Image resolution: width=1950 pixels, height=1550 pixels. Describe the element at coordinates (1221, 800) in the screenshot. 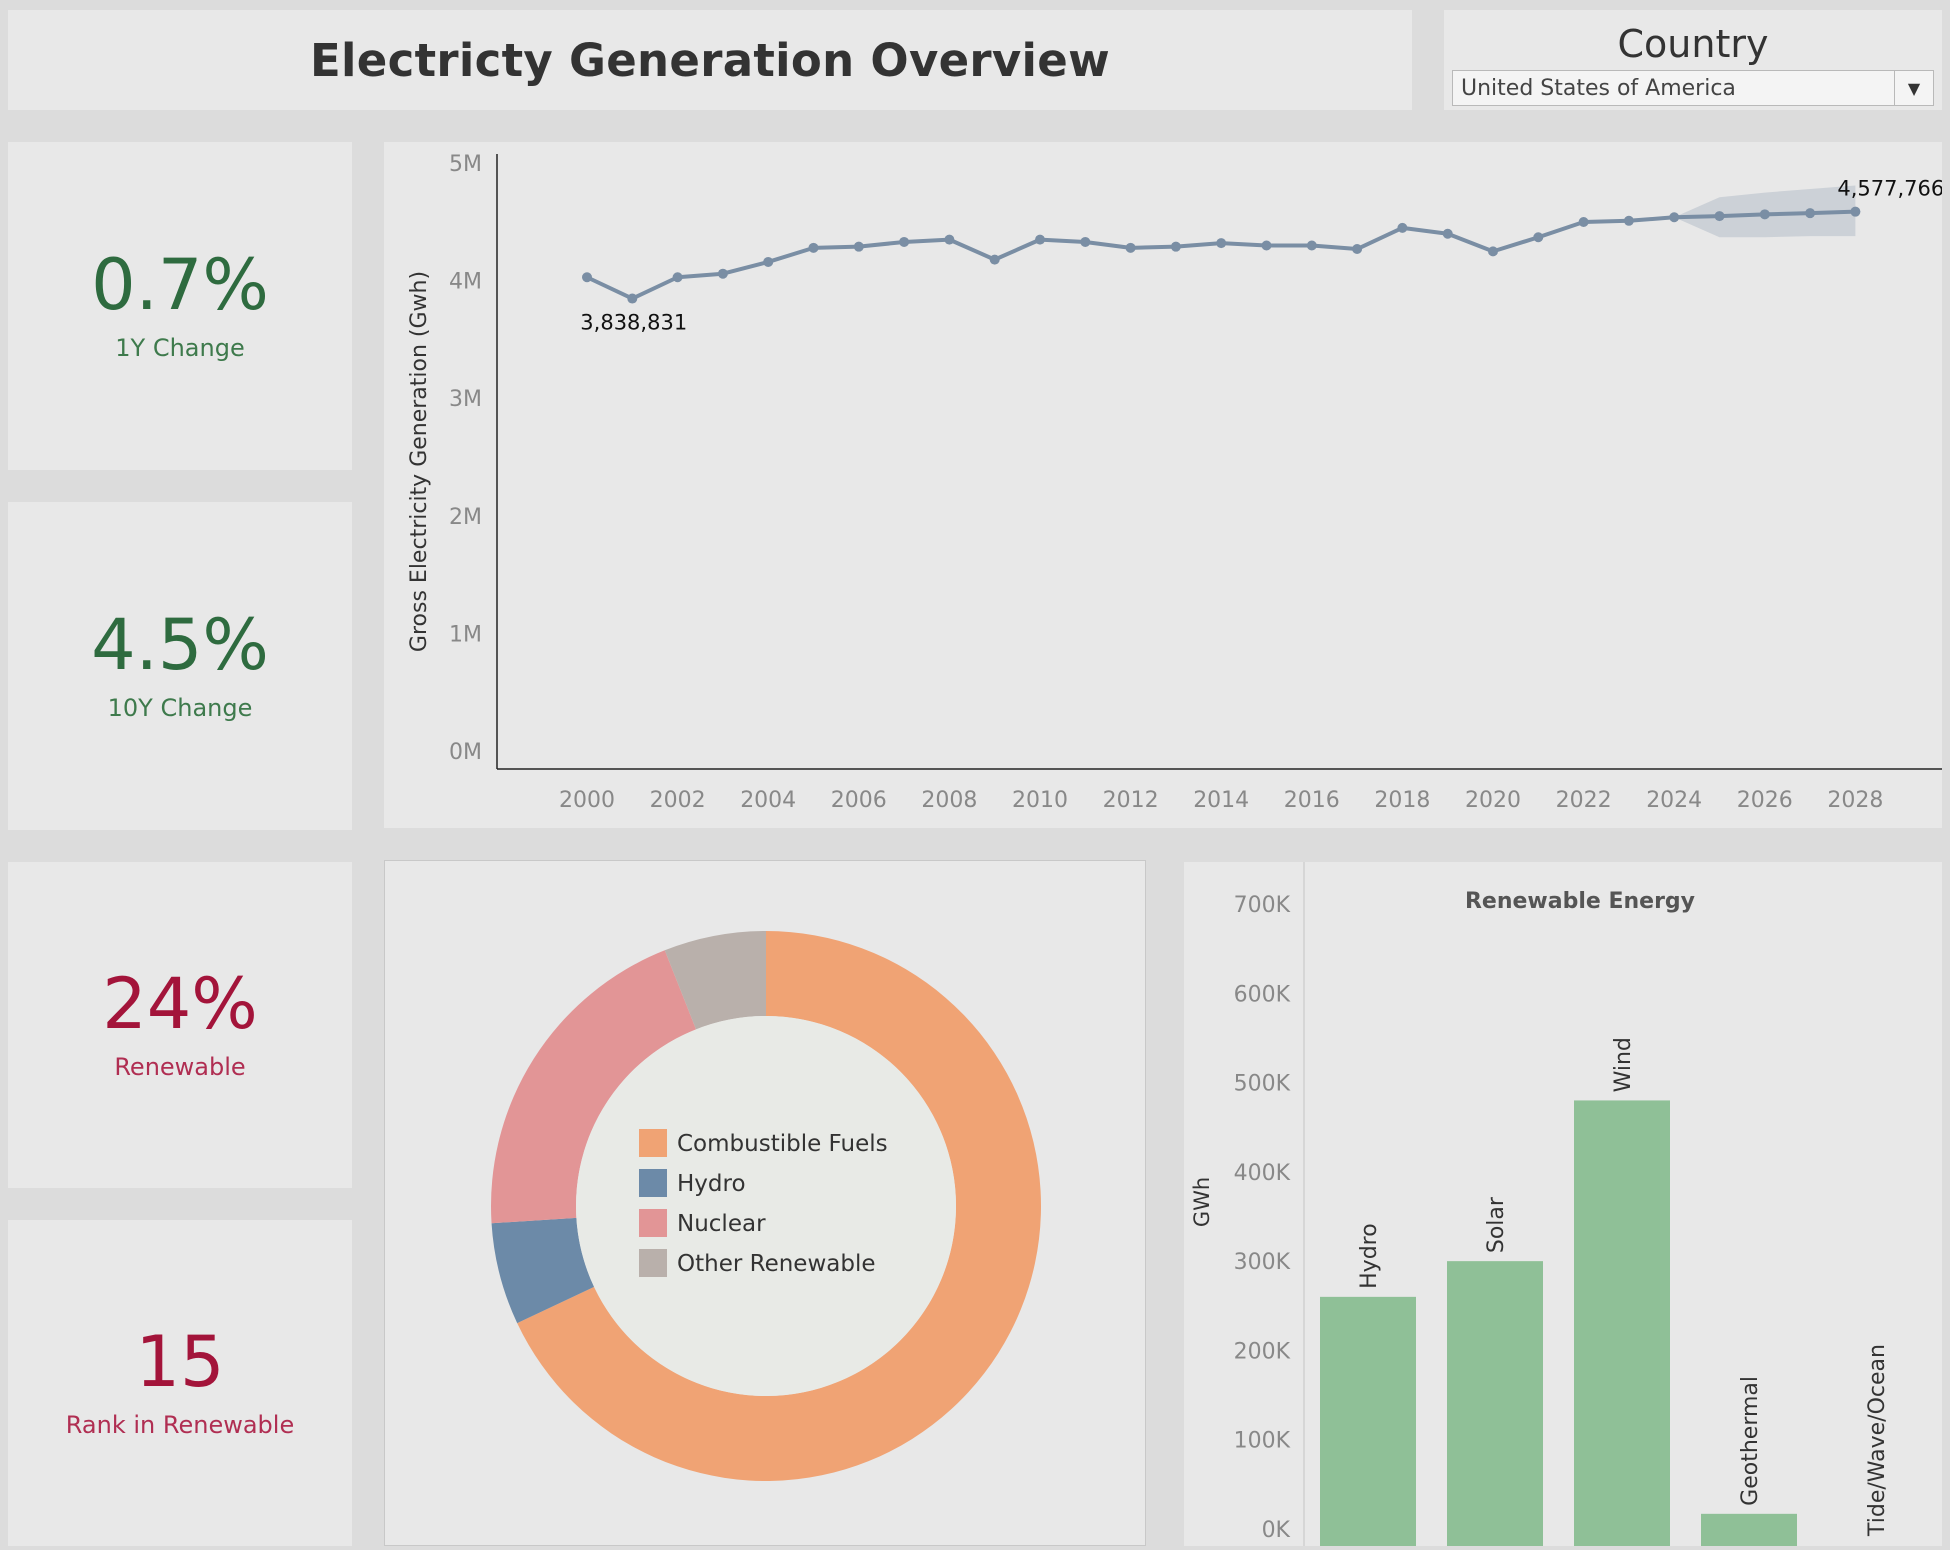

I see `x-tick-label: 2014` at that location.